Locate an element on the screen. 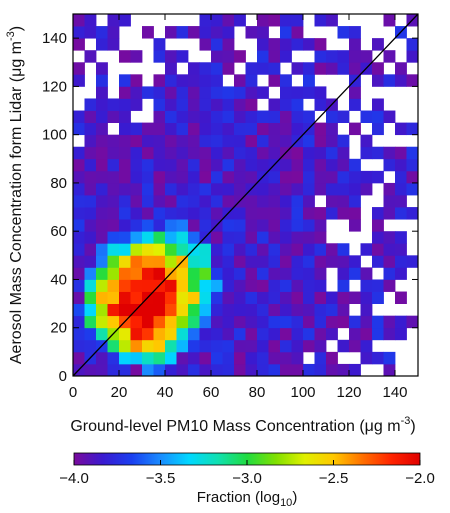  x-tick-label: 0 is located at coordinates (73, 392).